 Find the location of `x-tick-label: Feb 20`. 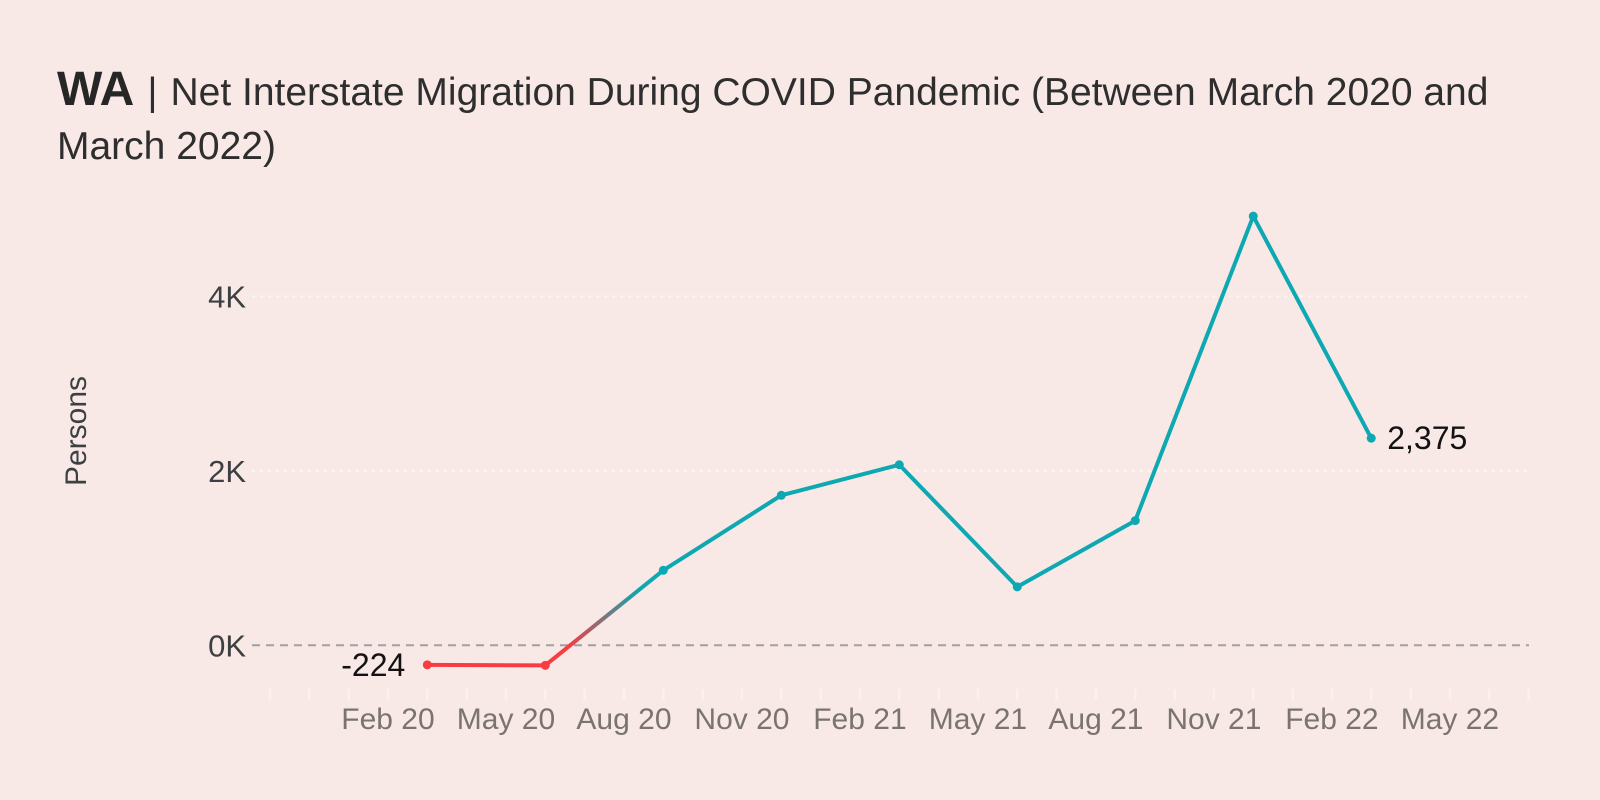

x-tick-label: Feb 20 is located at coordinates (387, 719).